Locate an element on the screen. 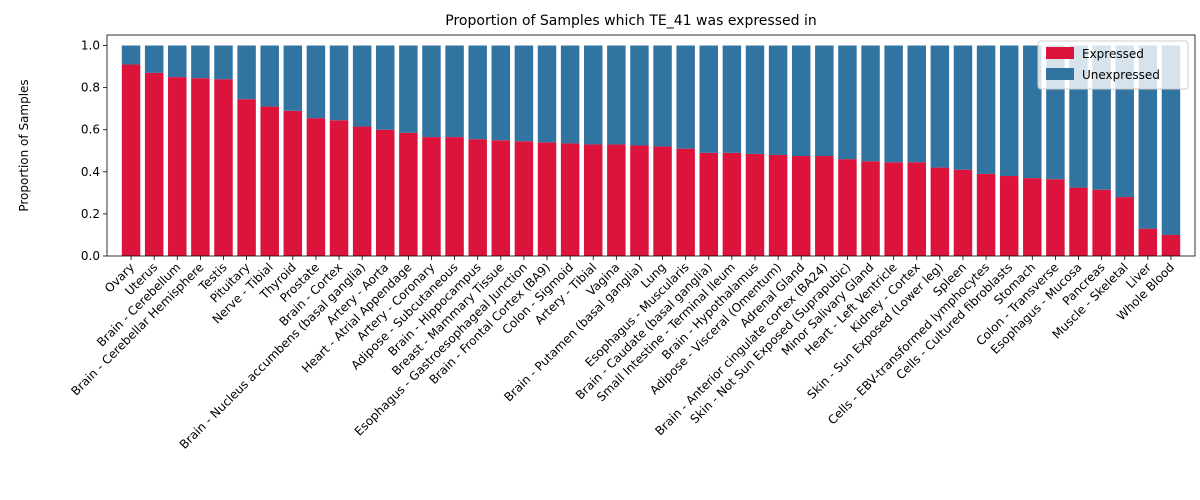 The width and height of the screenshot is (1200, 500). legend-label-expressed: Expressed is located at coordinates (1113, 54).